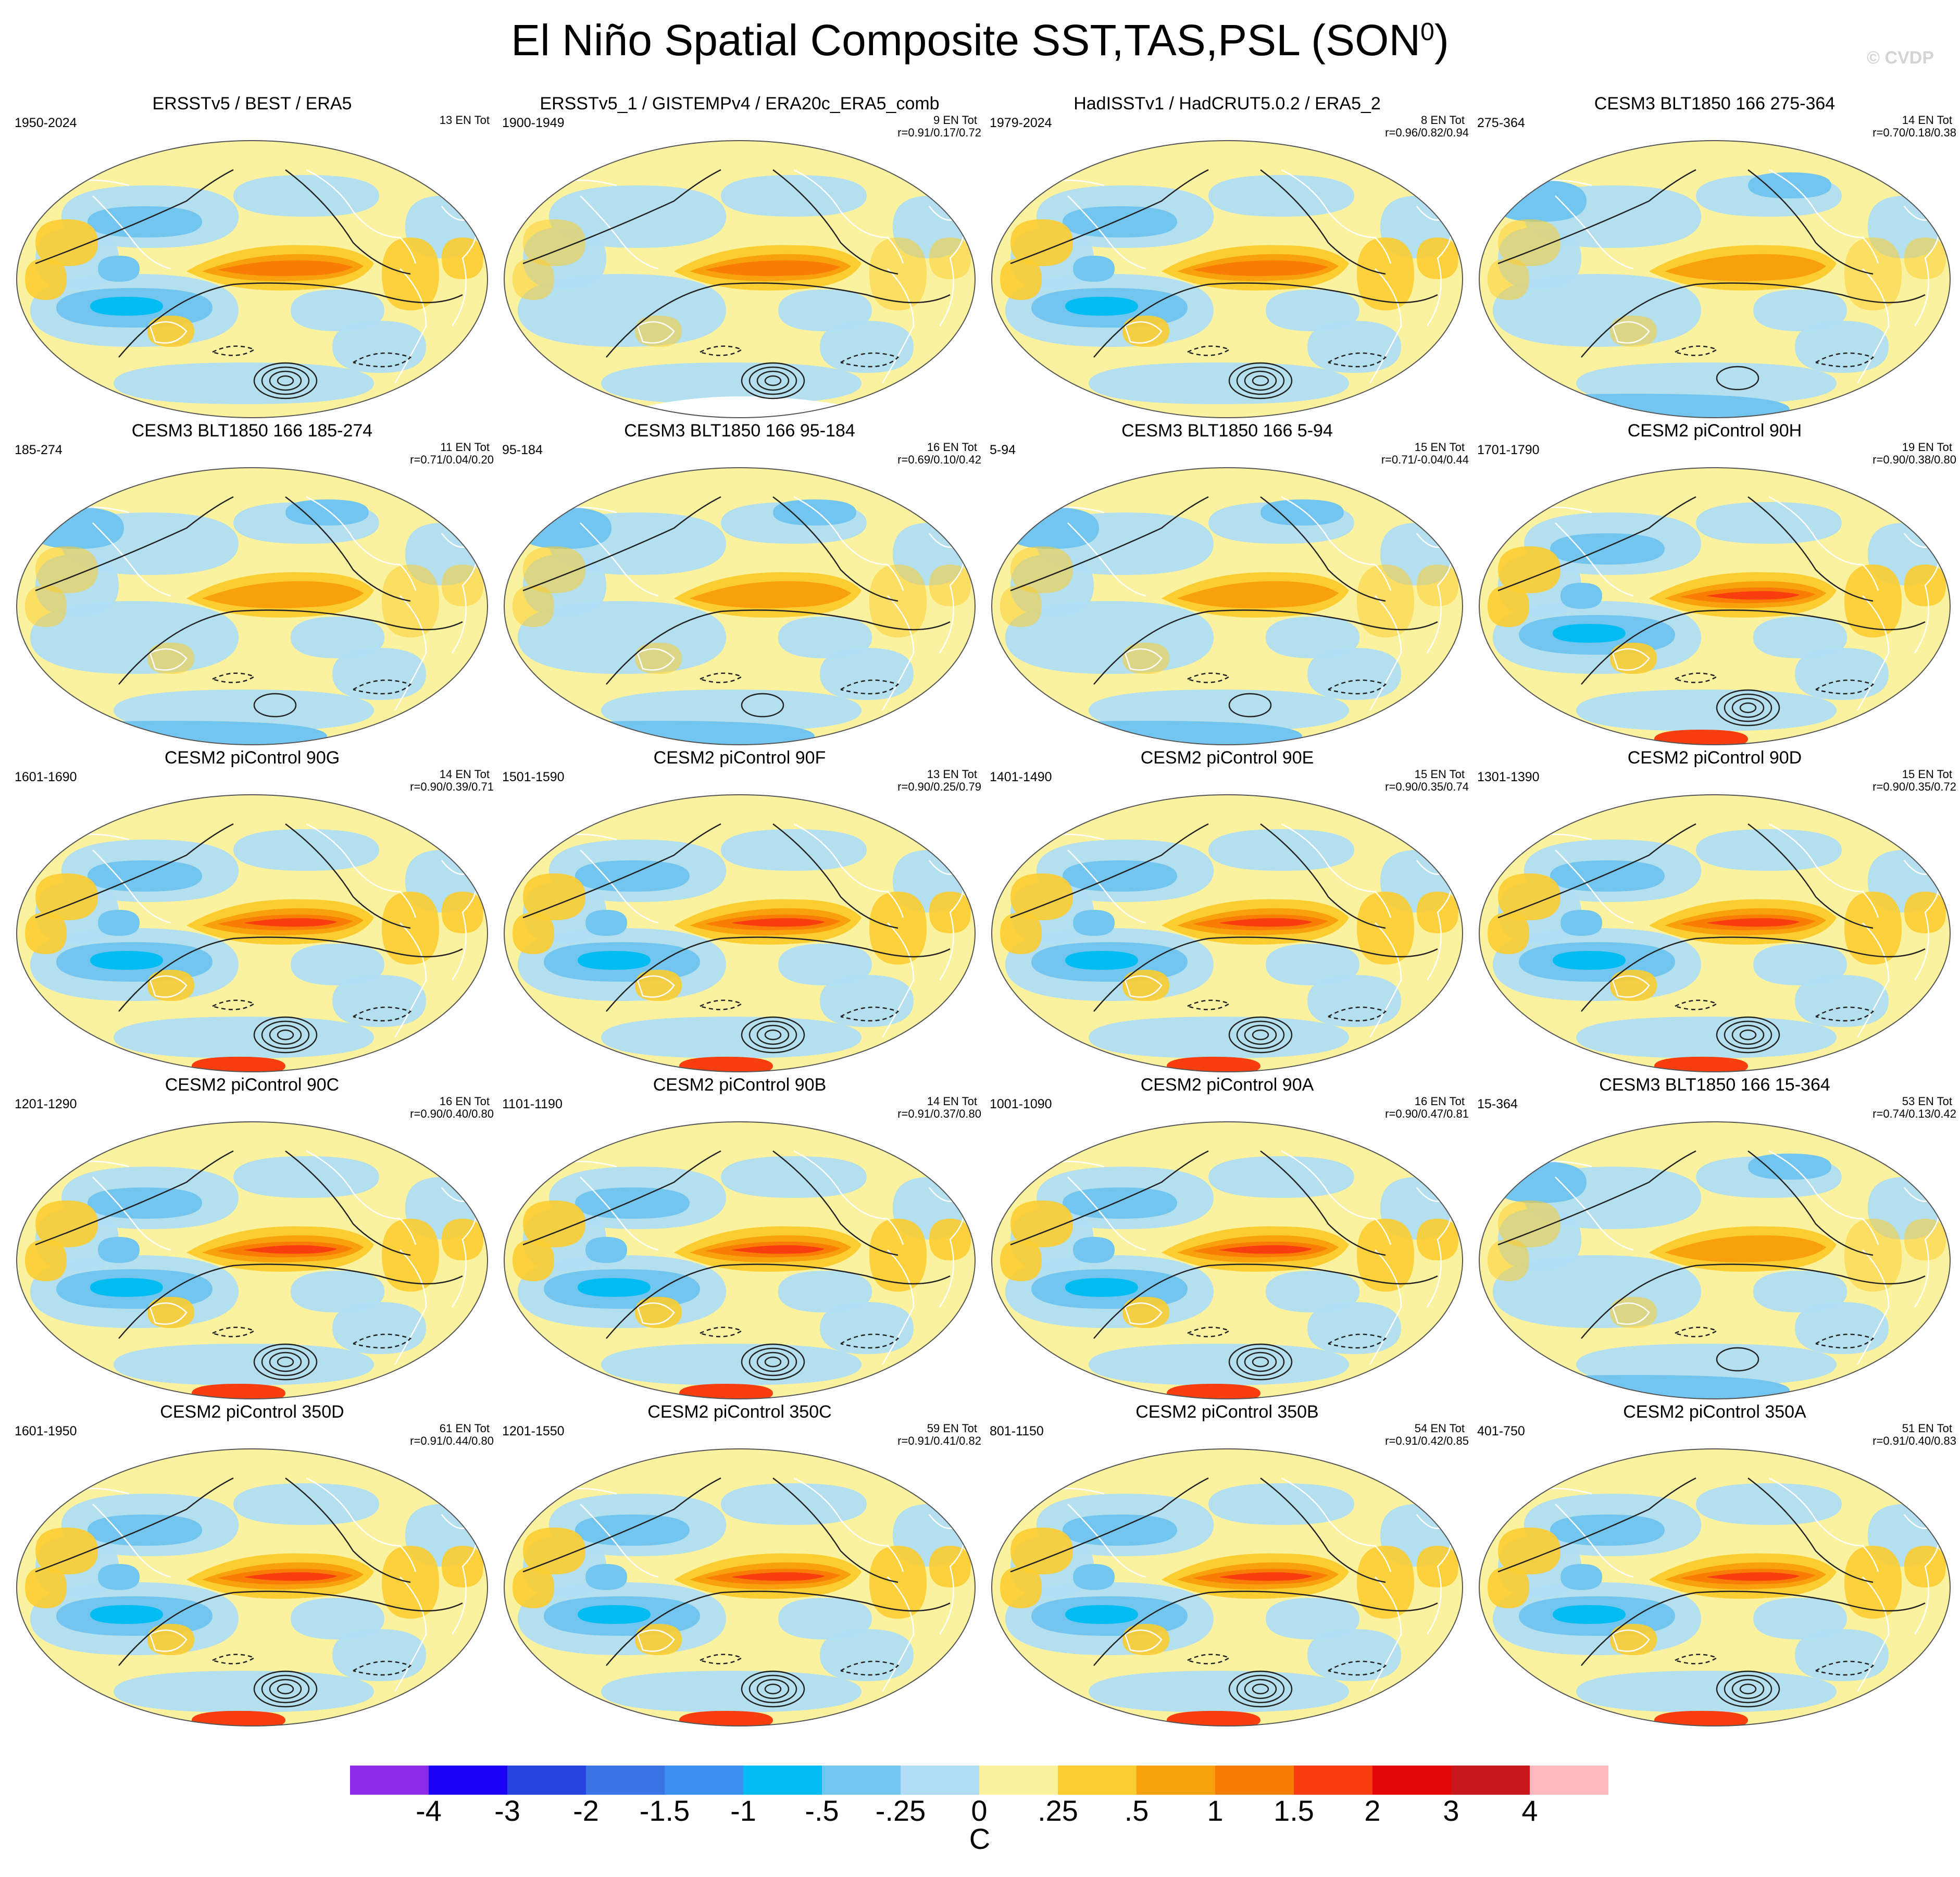  What do you see at coordinates (939, 787) in the screenshot?
I see `panel-pattern-correlation: r=0.90/0.25/0.79` at bounding box center [939, 787].